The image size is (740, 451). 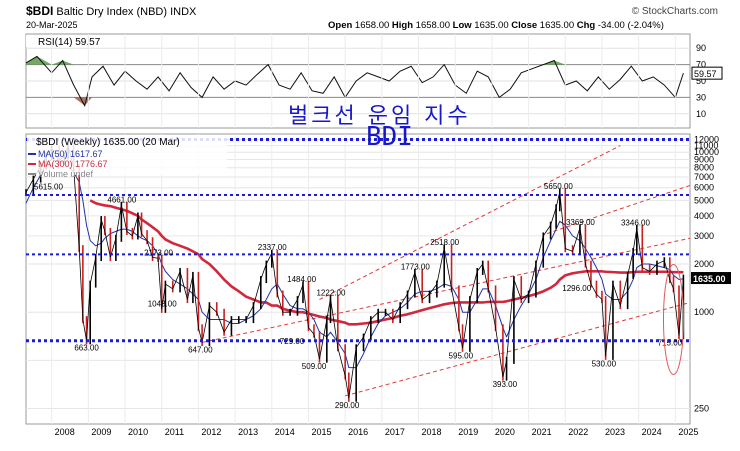 What do you see at coordinates (444, 242) in the screenshot?
I see `price-annotation: 2518.00` at bounding box center [444, 242].